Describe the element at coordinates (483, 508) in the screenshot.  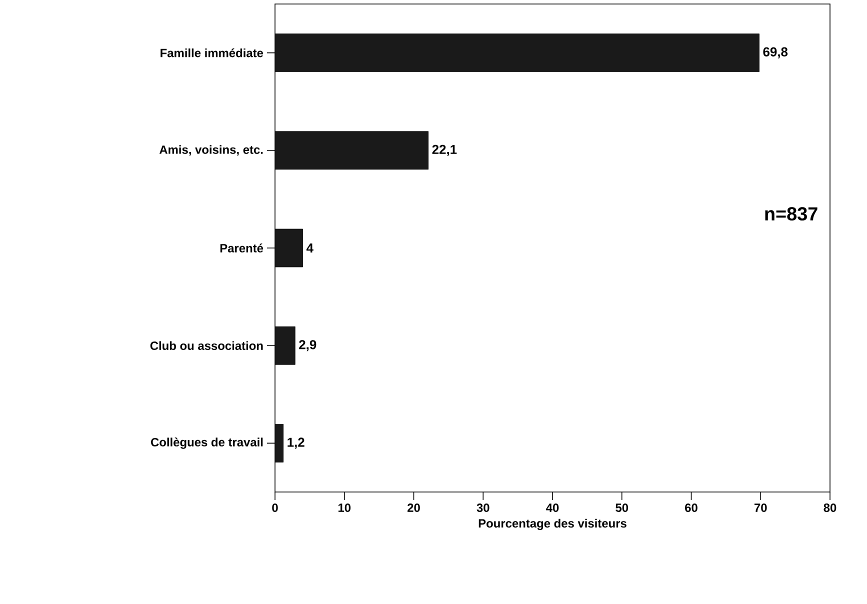
I see `x-tick-label: 30` at that location.